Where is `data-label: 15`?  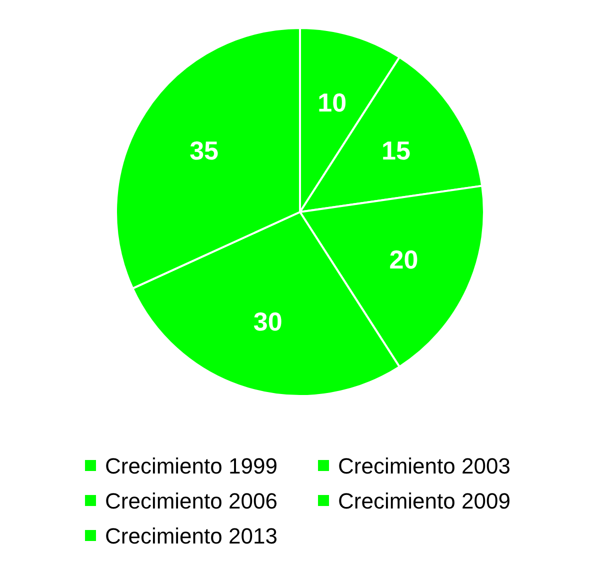
data-label: 15 is located at coordinates (396, 150).